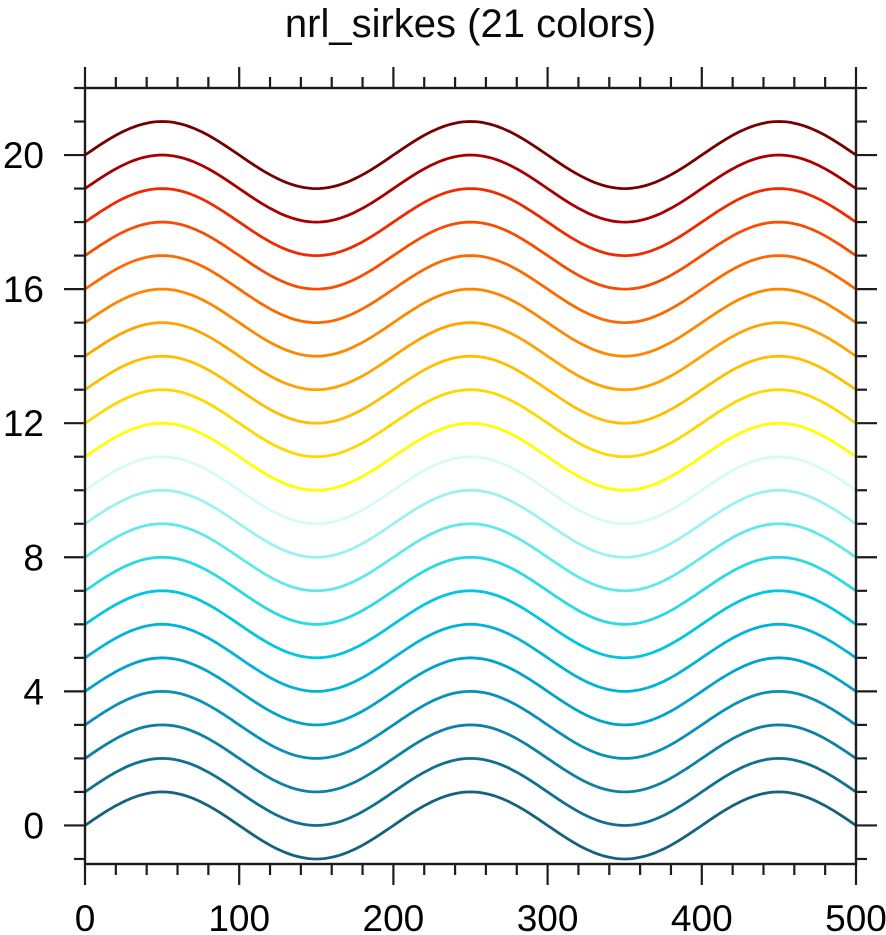 Image resolution: width=886 pixels, height=935 pixels. I want to click on x-tick-label: 200, so click(394, 916).